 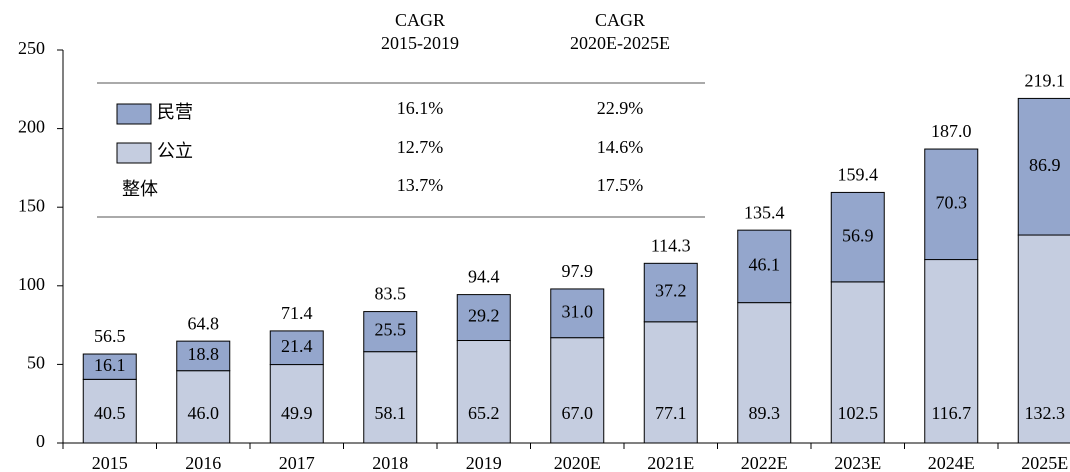 What do you see at coordinates (764, 212) in the screenshot?
I see `total-label: 135.4` at bounding box center [764, 212].